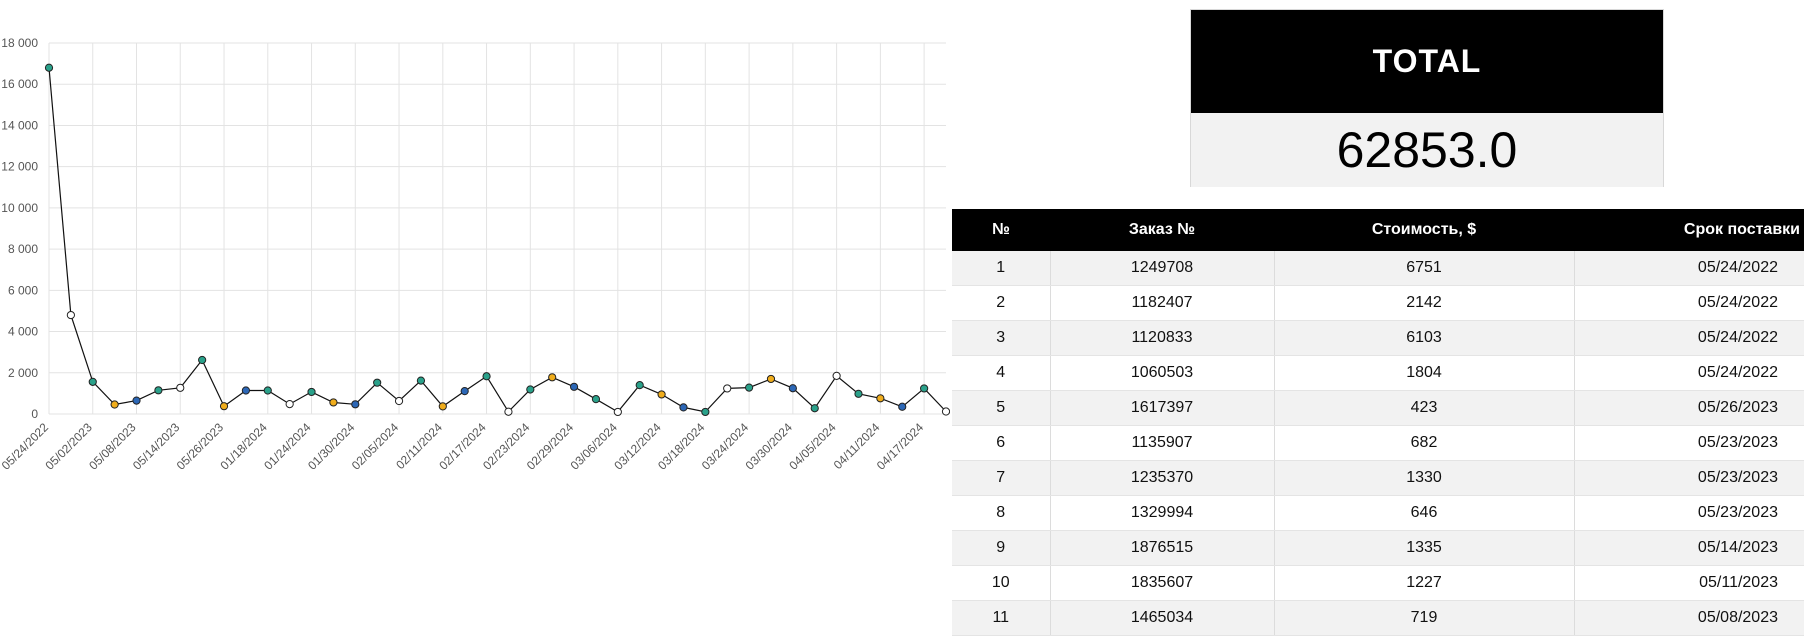 This screenshot has width=1804, height=641. Describe the element at coordinates (1001, 338) in the screenshot. I see `cell-number: 3` at that location.